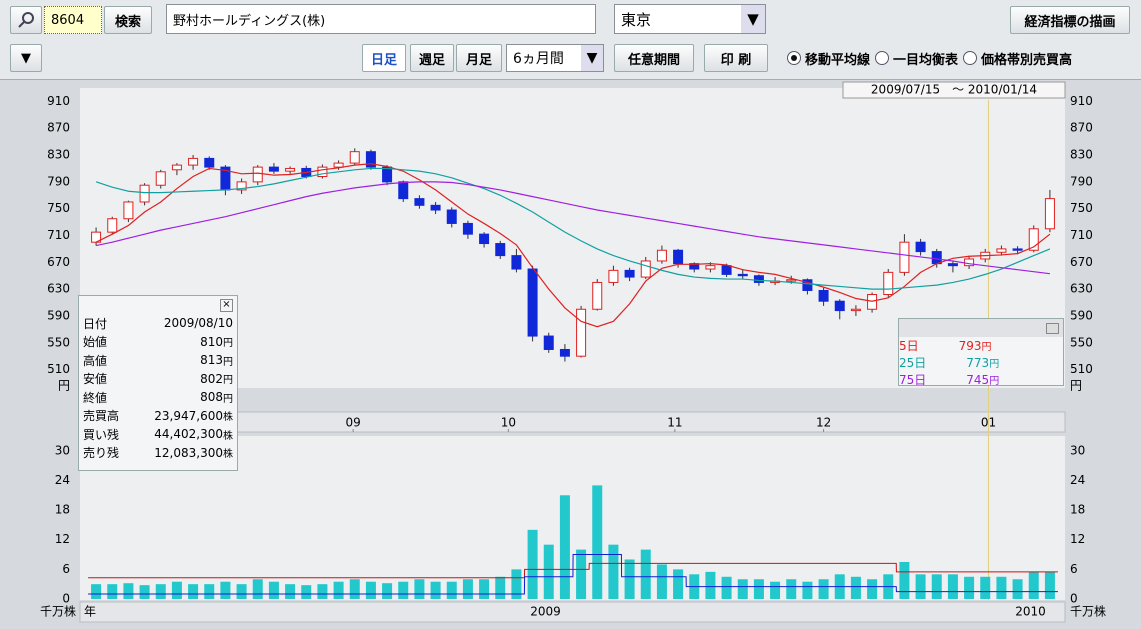 The height and width of the screenshot is (629, 1141). What do you see at coordinates (58, 208) in the screenshot?
I see `y-tick-label: 750` at bounding box center [58, 208].